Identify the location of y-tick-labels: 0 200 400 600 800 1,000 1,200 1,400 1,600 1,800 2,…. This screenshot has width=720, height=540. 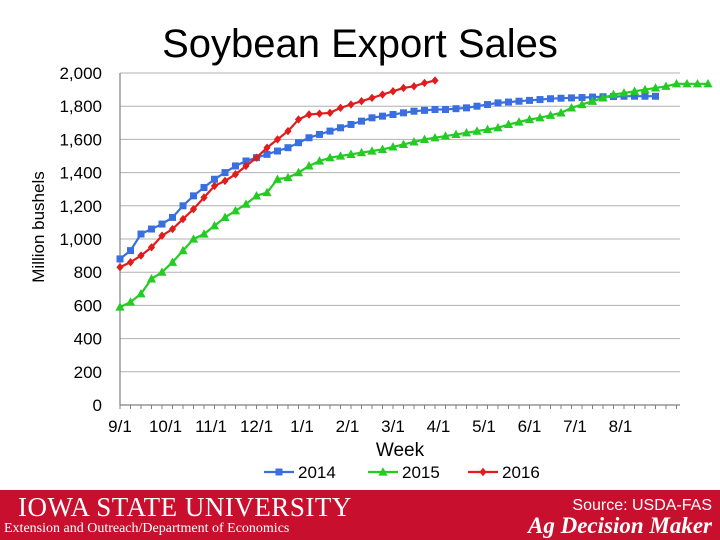
(80, 239).